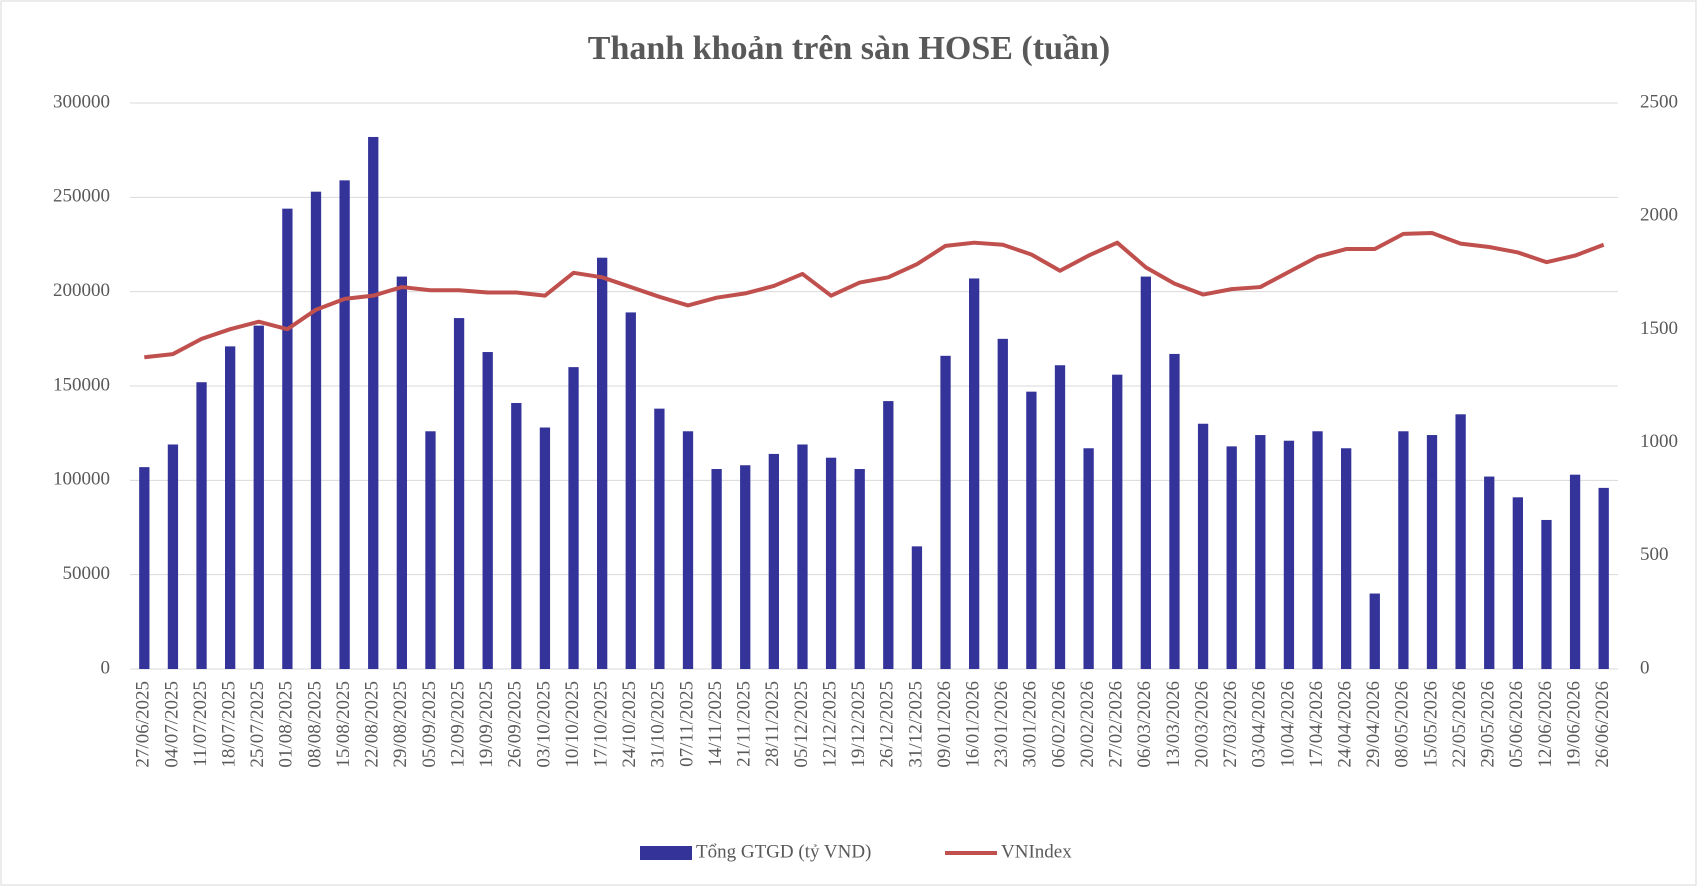  I want to click on x-tick-label: 31/10/2025, so click(658, 724).